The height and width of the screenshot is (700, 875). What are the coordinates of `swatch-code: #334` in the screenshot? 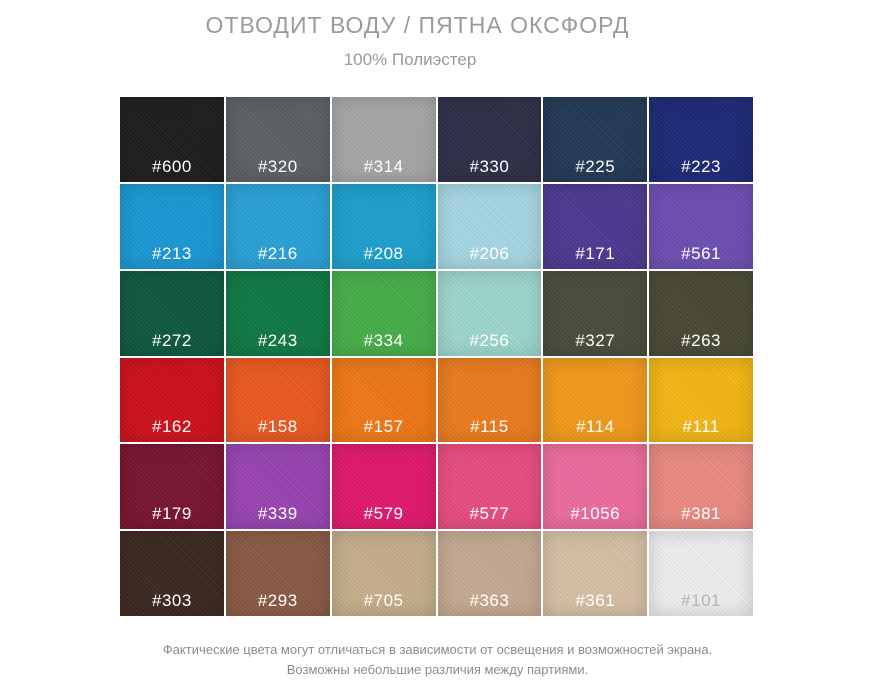 It's located at (383, 340).